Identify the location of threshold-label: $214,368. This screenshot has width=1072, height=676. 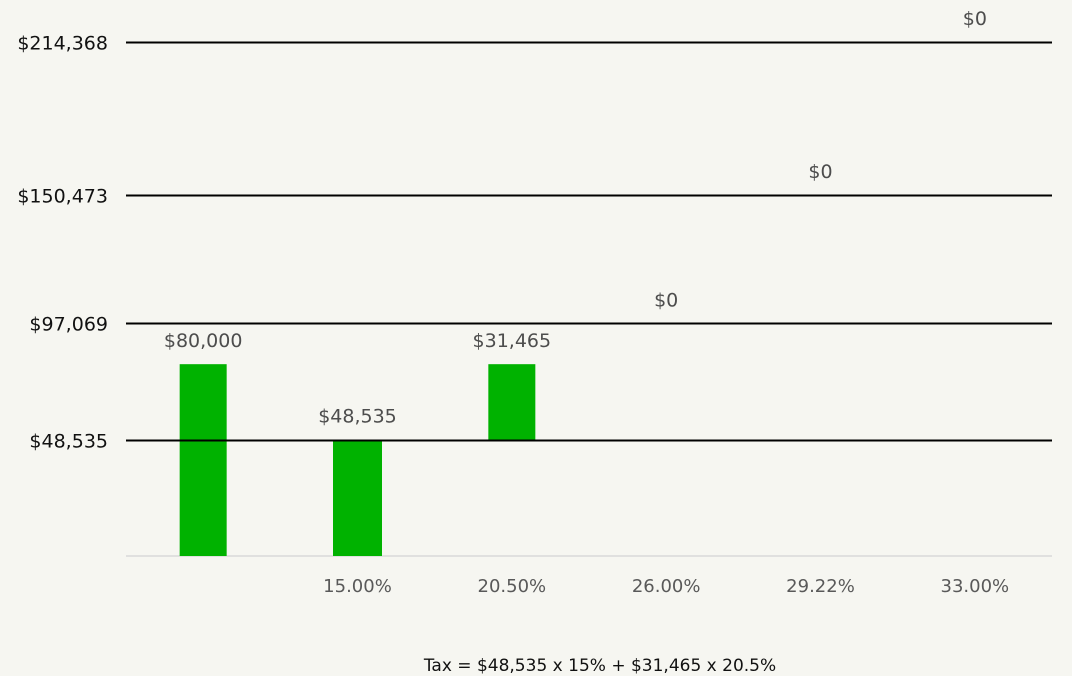
(62, 44).